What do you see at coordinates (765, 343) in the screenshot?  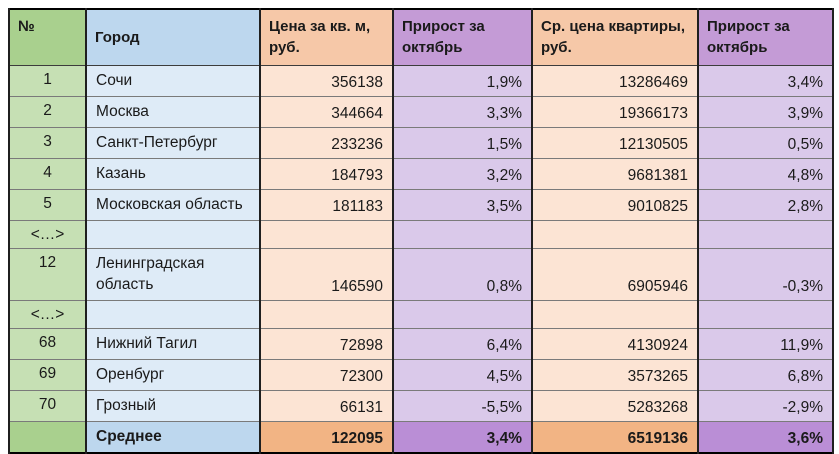 I see `cell-growth_oct_flat: 11,9%` at bounding box center [765, 343].